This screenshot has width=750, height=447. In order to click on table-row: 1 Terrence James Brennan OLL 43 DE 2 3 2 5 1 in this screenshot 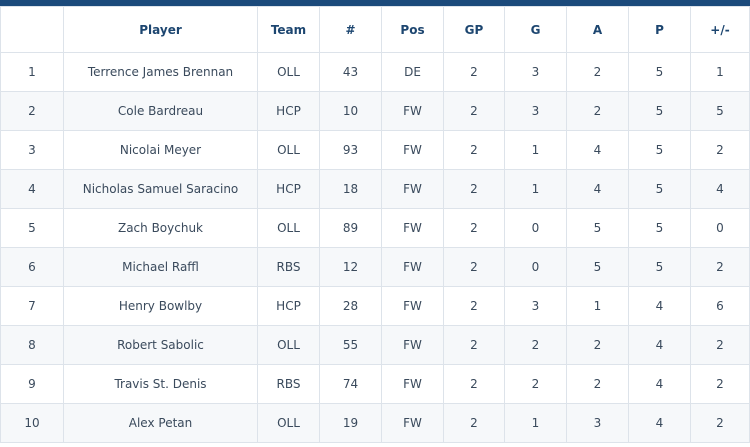, I will do `click(375, 72)`.